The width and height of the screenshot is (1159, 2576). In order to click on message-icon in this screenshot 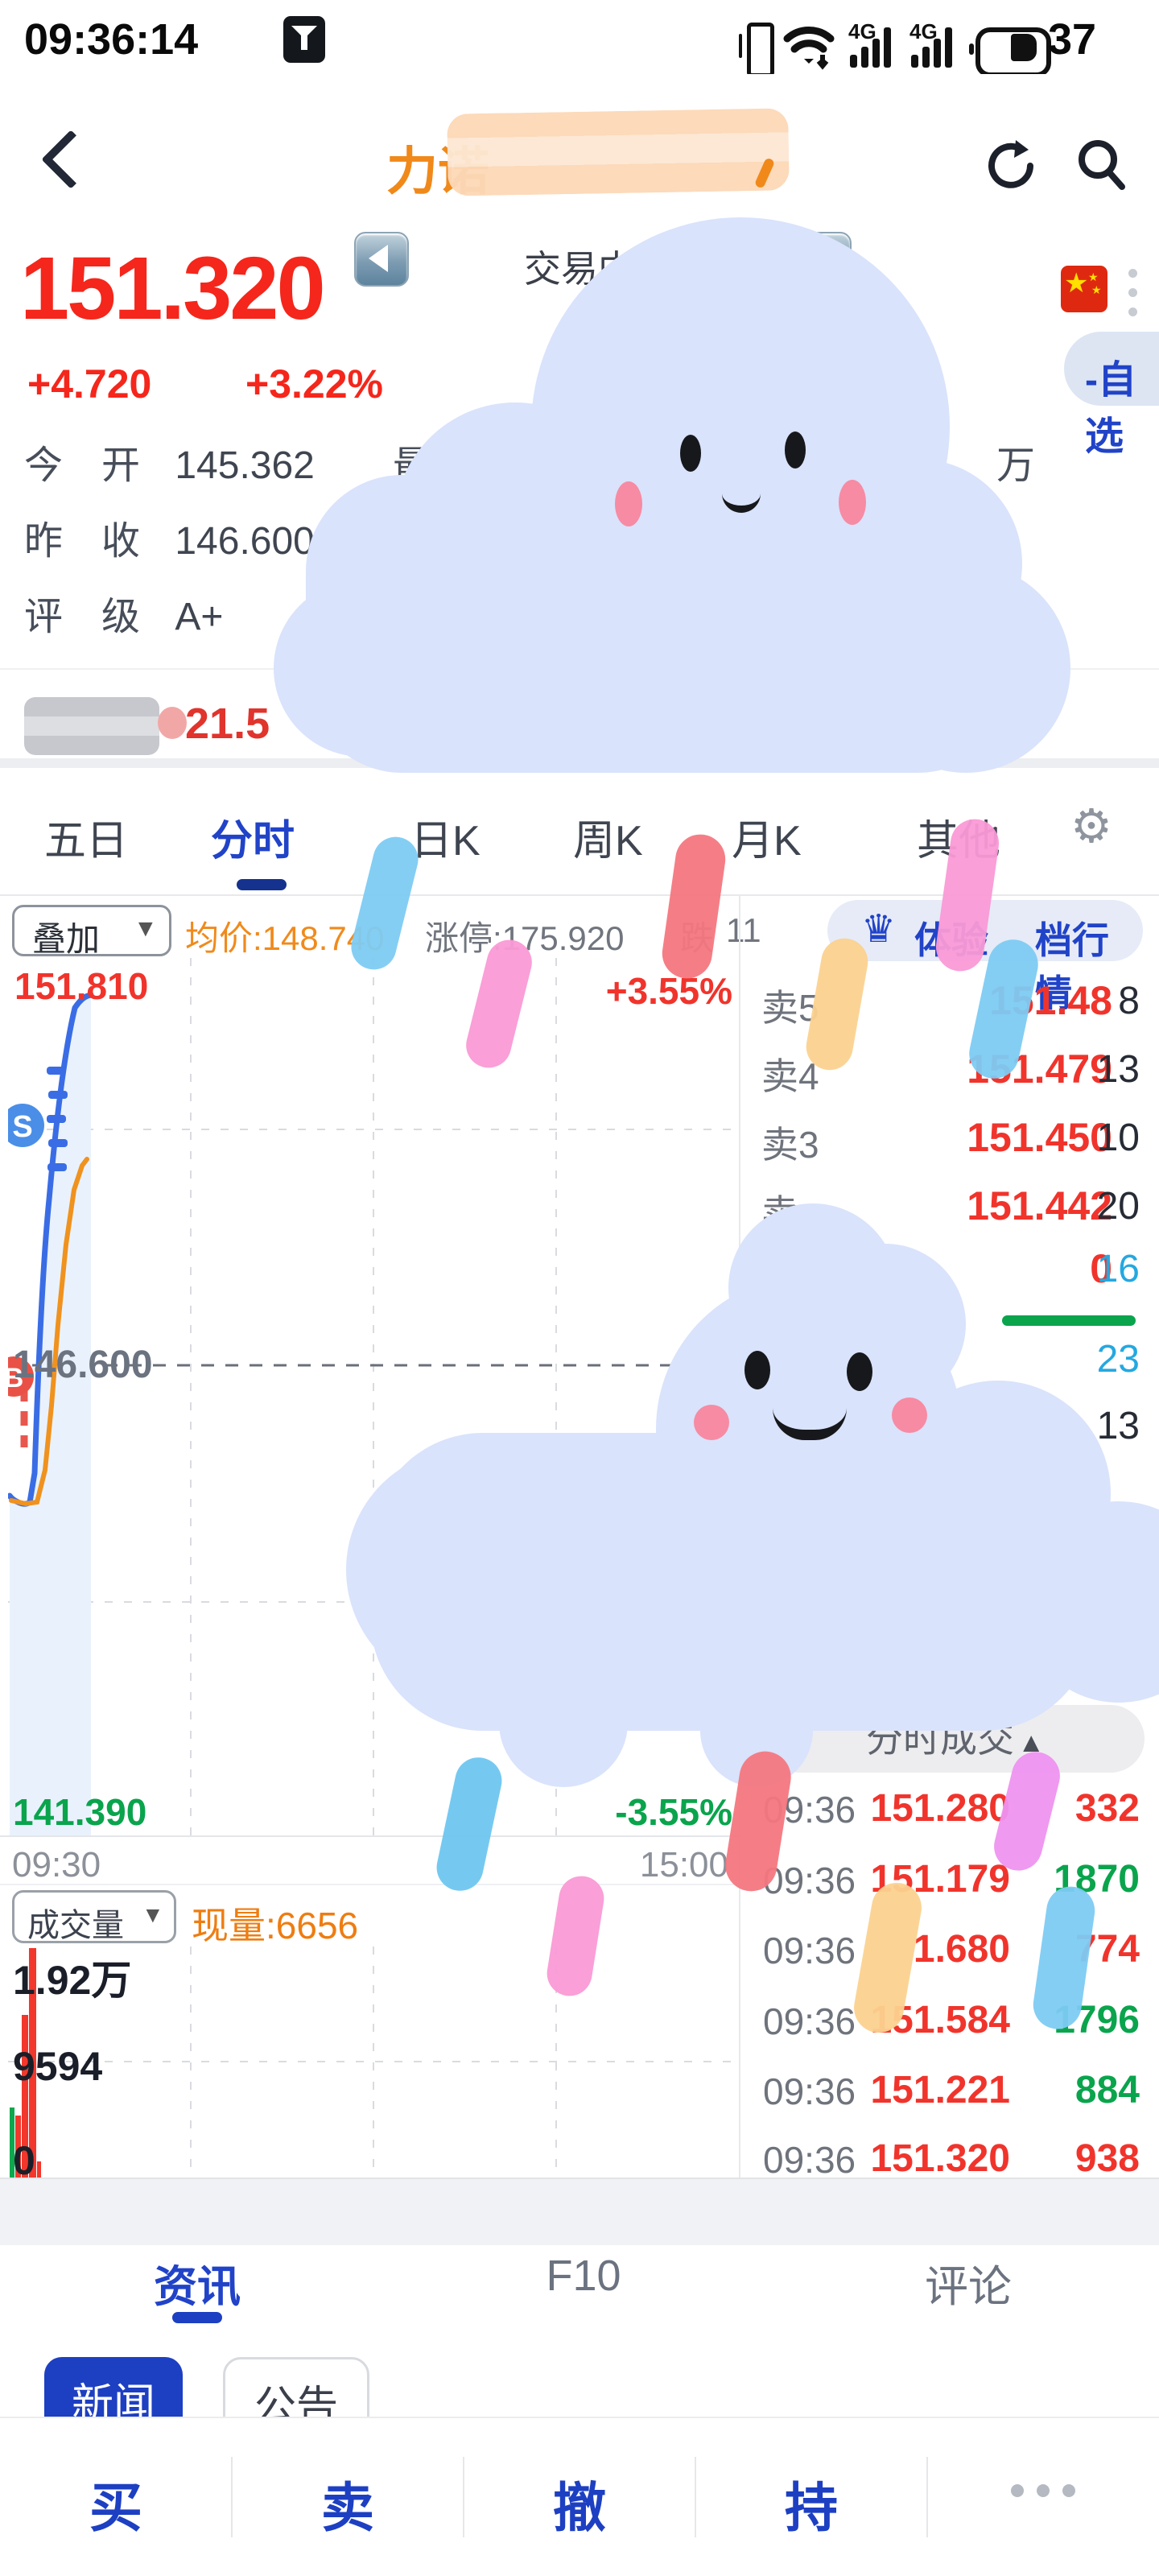, I will do `click(304, 39)`.